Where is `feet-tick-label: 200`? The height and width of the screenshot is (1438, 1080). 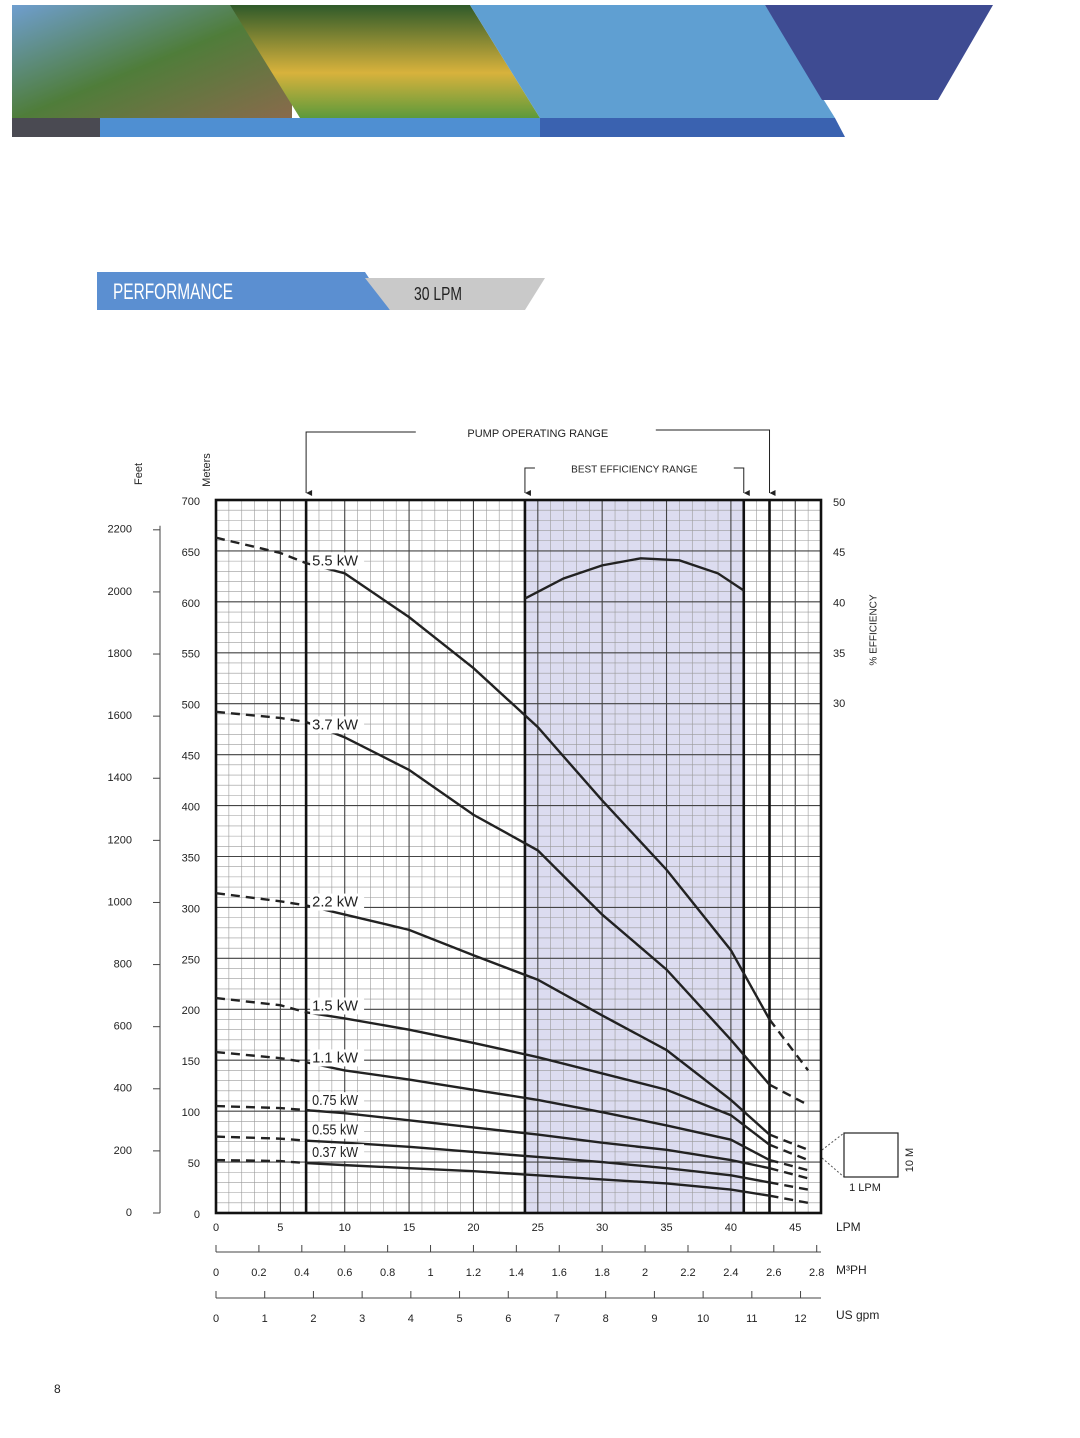 feet-tick-label: 200 is located at coordinates (123, 1151).